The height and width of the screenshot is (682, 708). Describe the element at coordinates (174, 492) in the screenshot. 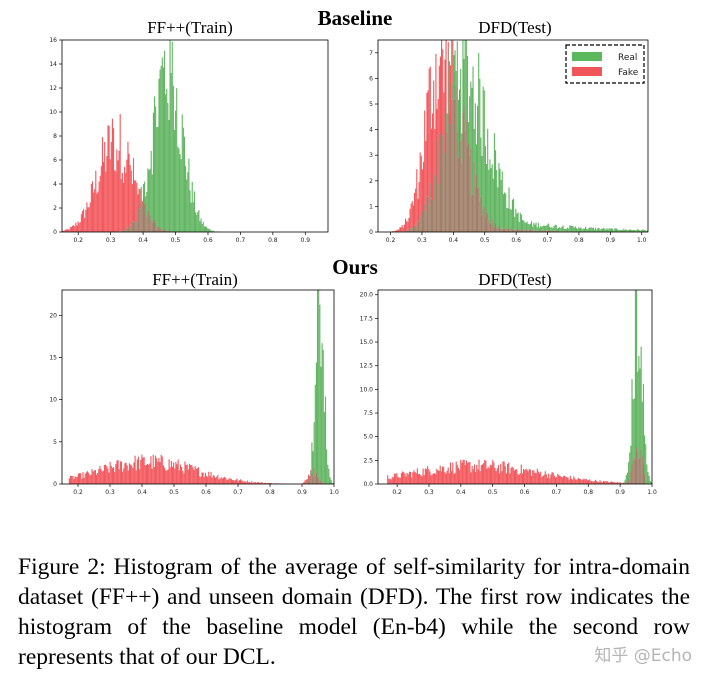

I see `x-tick-label: 0.5` at that location.